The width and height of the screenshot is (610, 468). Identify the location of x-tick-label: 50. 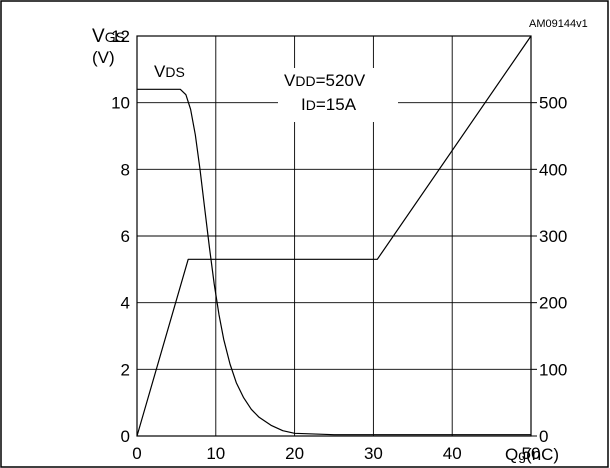
(531, 453).